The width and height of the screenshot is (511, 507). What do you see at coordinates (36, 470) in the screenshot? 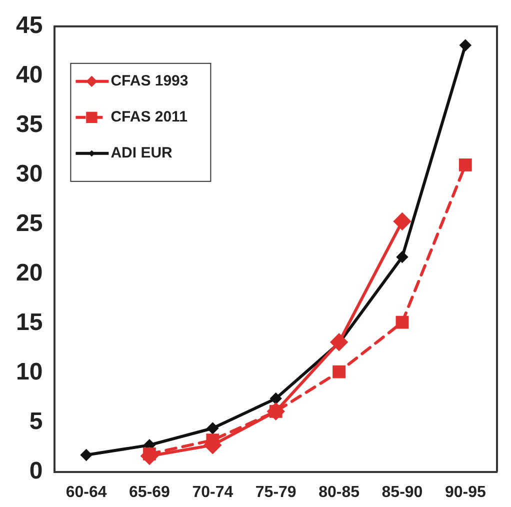
I see `y-tick-label: 0` at bounding box center [36, 470].